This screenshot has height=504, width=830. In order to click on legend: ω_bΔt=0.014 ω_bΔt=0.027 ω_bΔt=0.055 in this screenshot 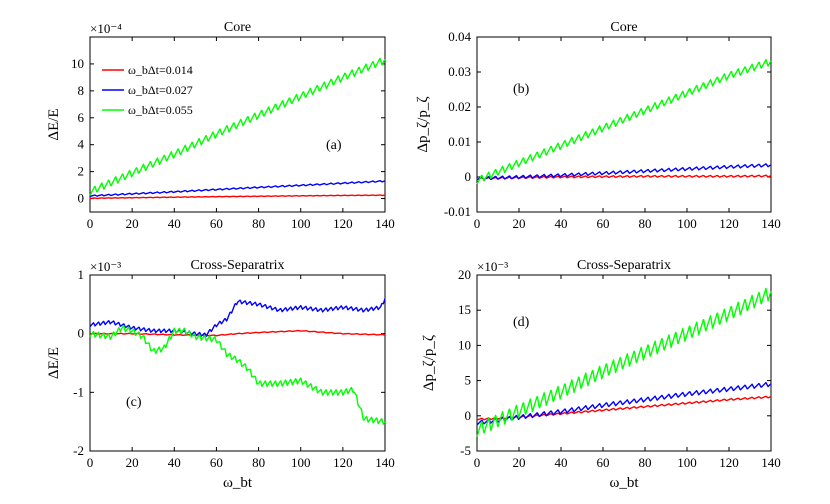, I will do `click(147, 90)`.